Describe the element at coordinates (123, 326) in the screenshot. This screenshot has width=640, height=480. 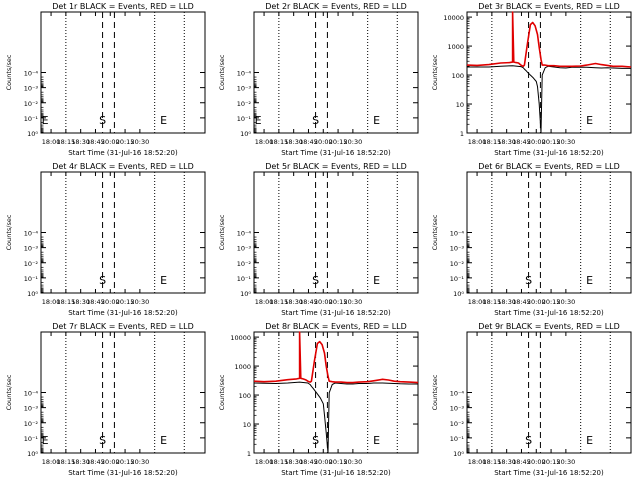
I see `chart-title: Det 7r BLACK = Events, RED = LLD` at that location.